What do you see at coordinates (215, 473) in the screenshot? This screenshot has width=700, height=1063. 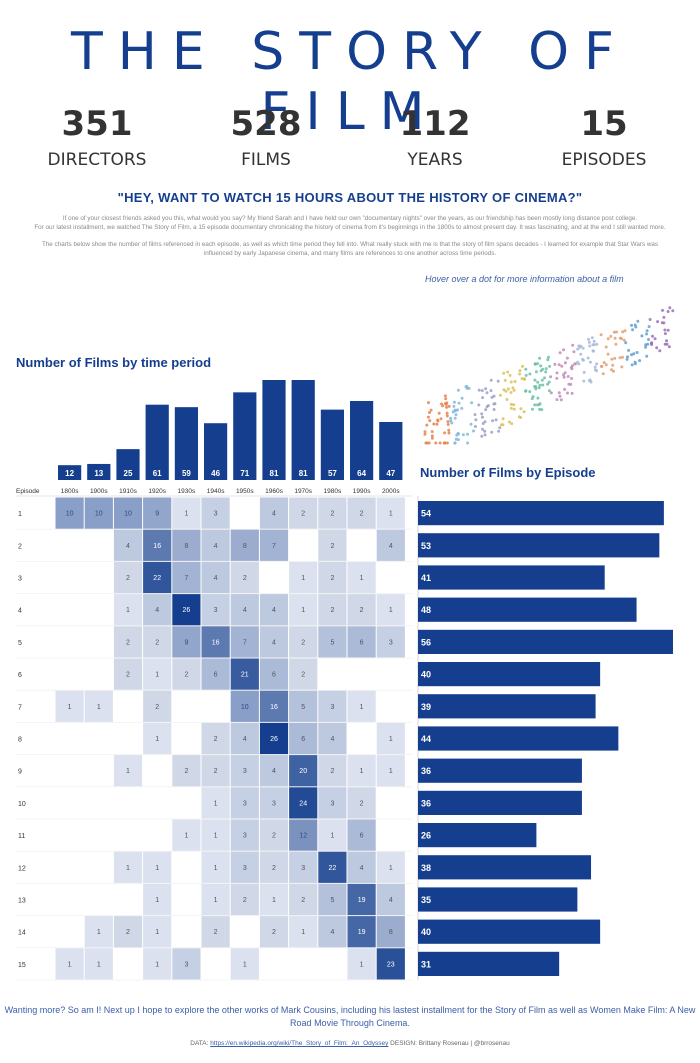 I see `period-bar-label: 46` at bounding box center [215, 473].